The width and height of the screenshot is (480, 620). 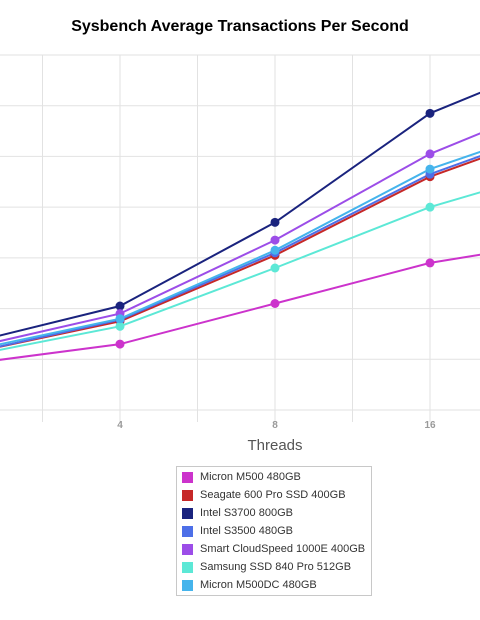 I want to click on legend-item: Samsung SSD 840 Pro 512GB, so click(x=274, y=567).